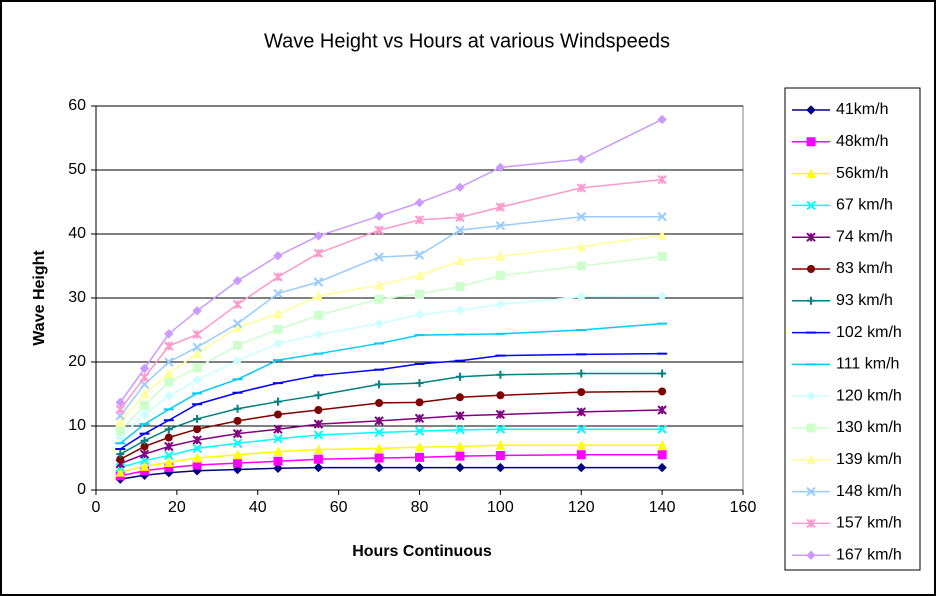 The height and width of the screenshot is (596, 936). What do you see at coordinates (867, 364) in the screenshot?
I see `legend-label: 111 km/h` at bounding box center [867, 364].